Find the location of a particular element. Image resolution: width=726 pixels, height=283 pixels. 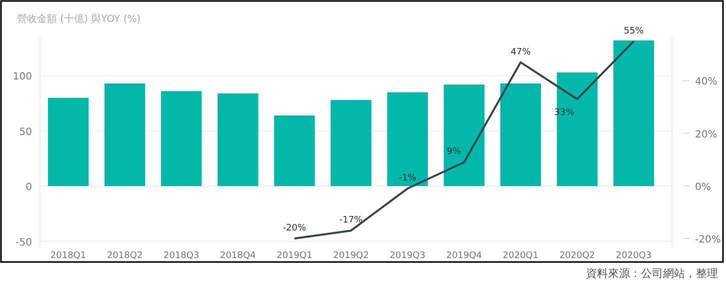

data-label: -17% is located at coordinates (351, 221).